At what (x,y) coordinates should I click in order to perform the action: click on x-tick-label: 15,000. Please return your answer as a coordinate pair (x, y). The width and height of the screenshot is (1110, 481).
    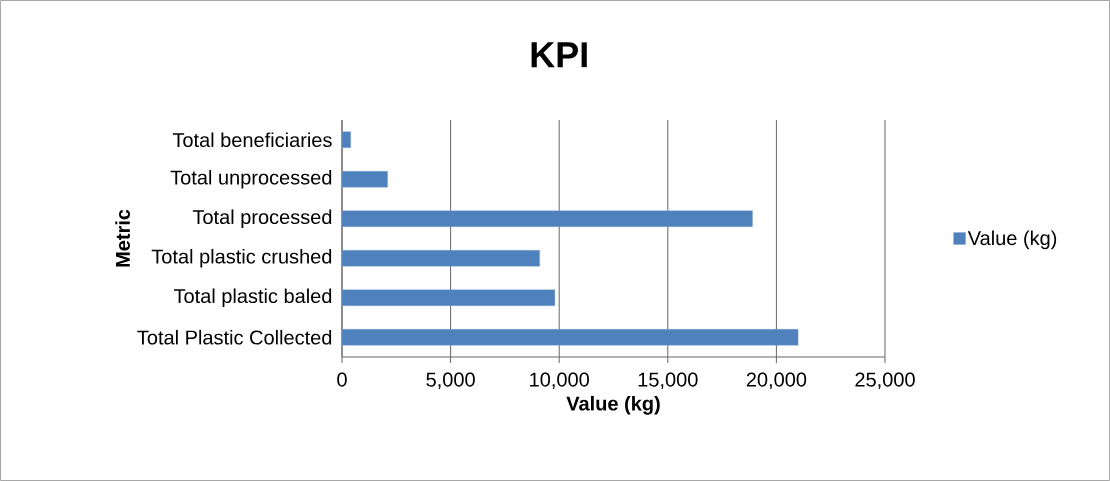
    Looking at the image, I should click on (668, 381).